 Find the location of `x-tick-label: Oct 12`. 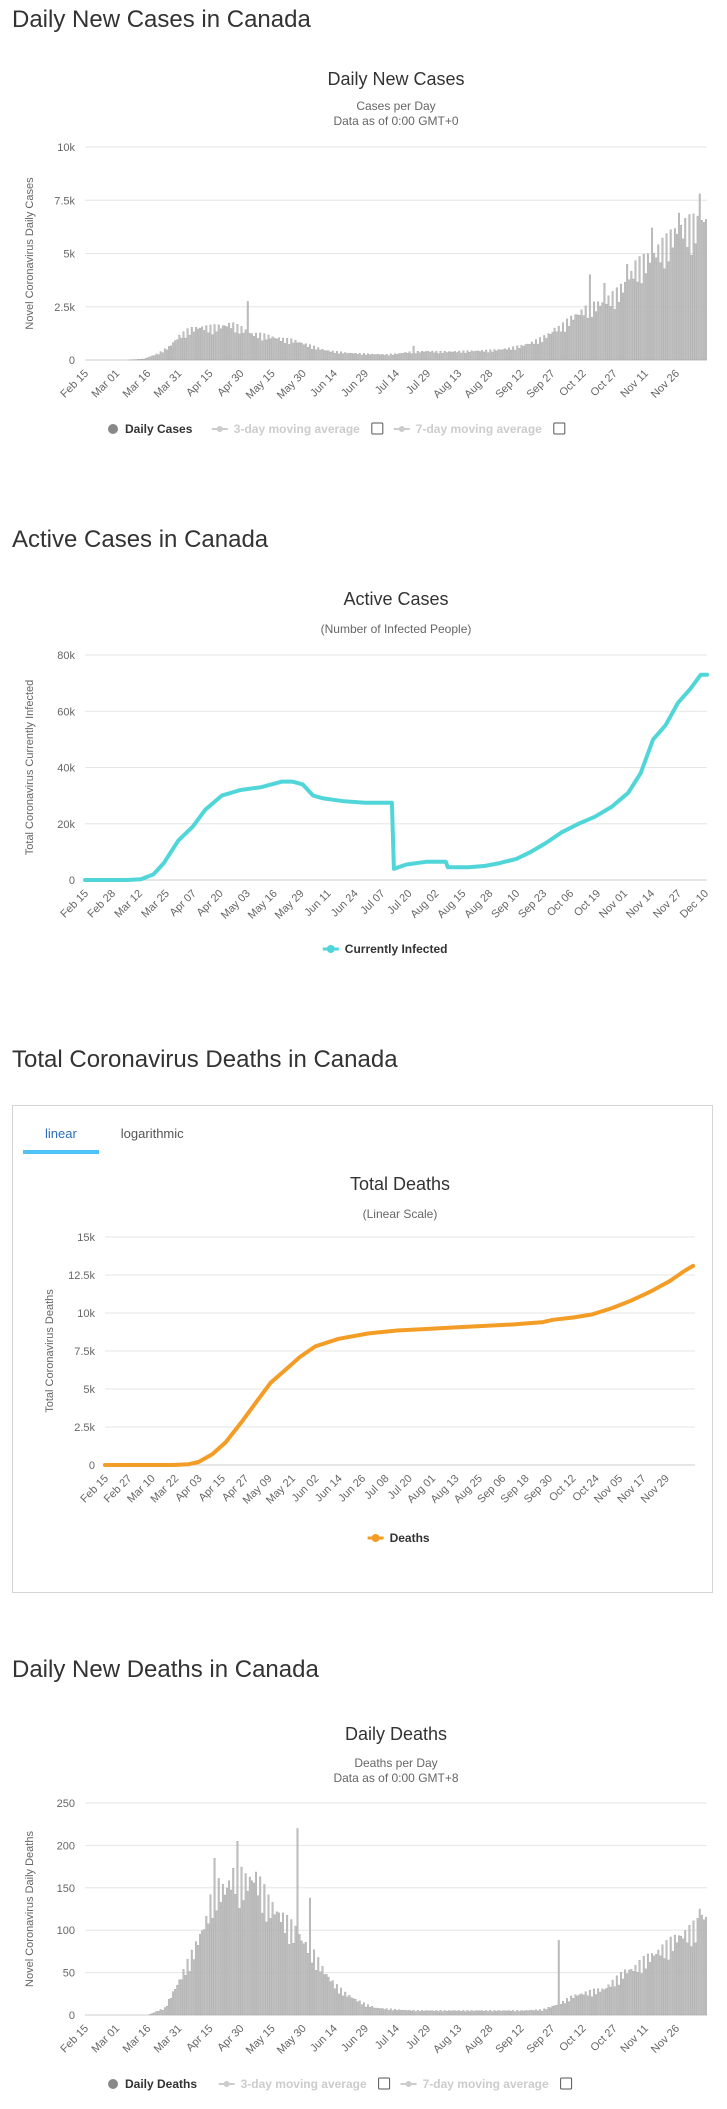

x-tick-label: Oct 12 is located at coordinates (572, 2038).